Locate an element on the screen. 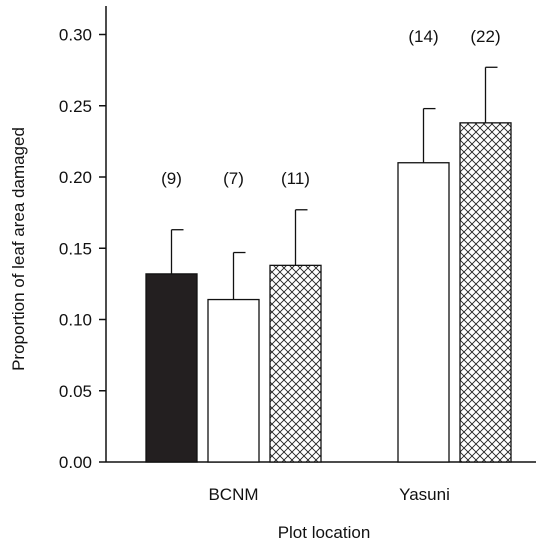 This screenshot has width=552, height=544. bar-bcnm-open is located at coordinates (233, 380).